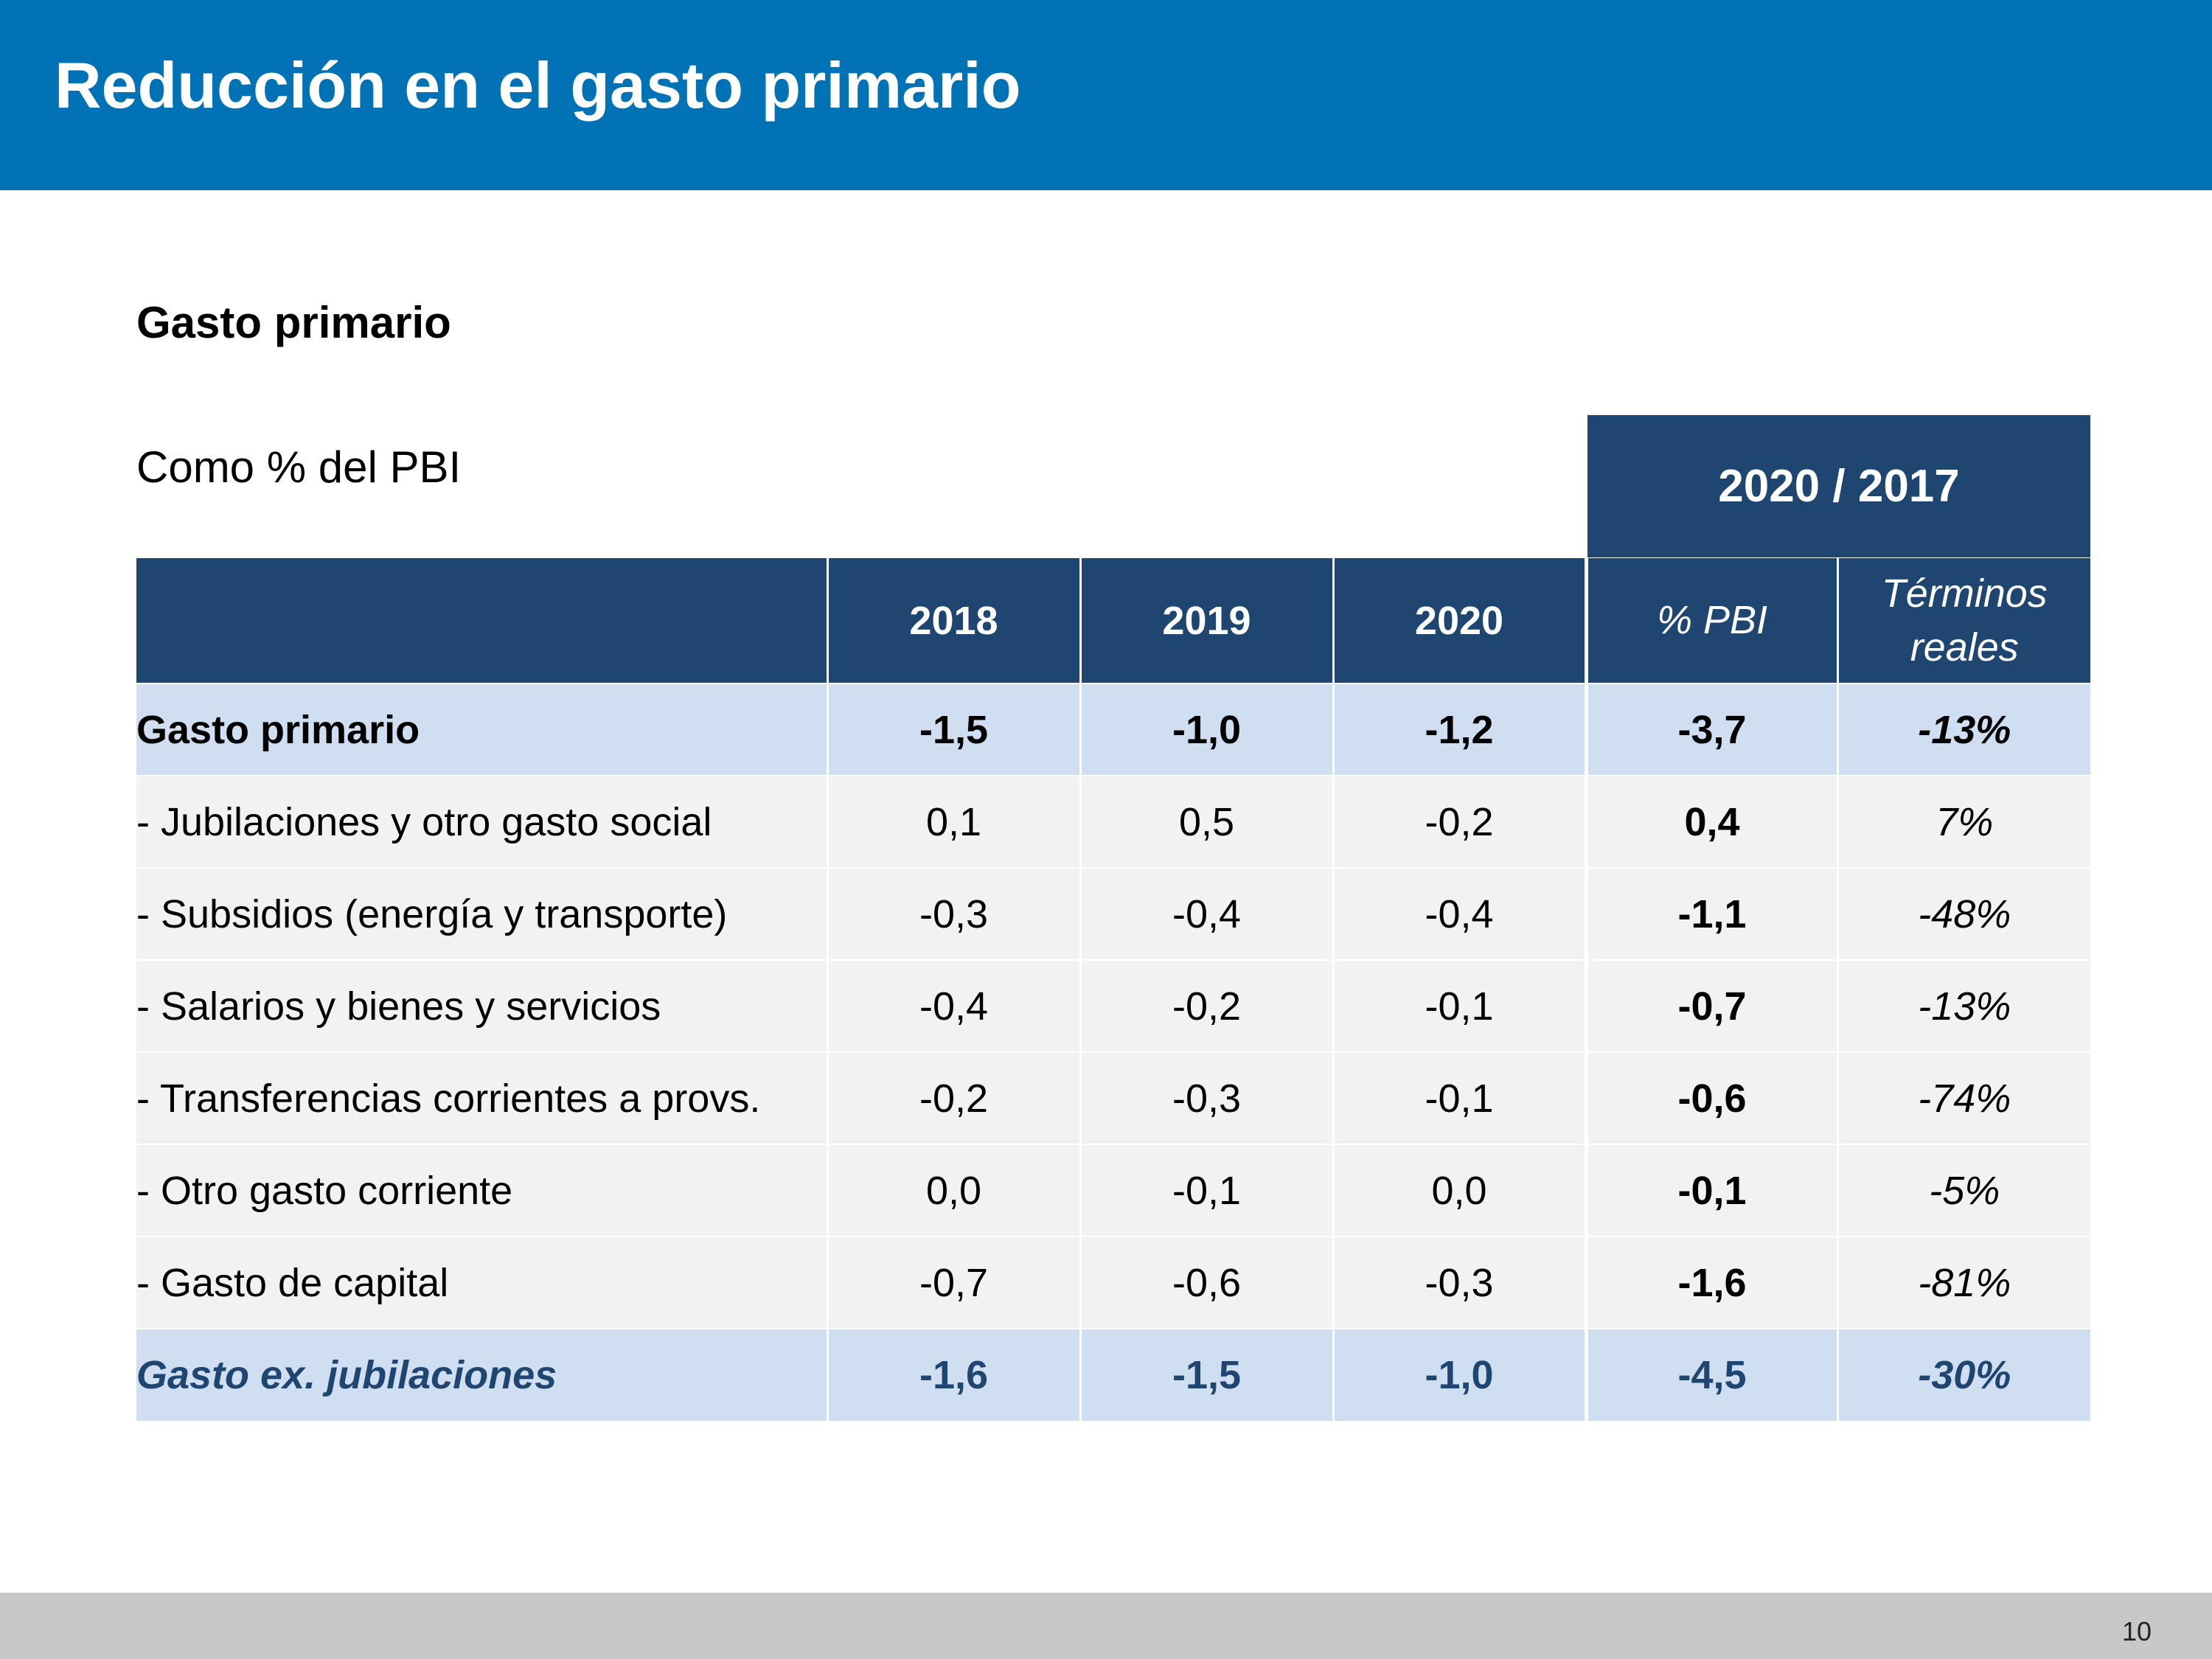 This screenshot has width=2212, height=1659. Describe the element at coordinates (538, 85) in the screenshot. I see `slide-title: Reducción en el gasto primario` at that location.